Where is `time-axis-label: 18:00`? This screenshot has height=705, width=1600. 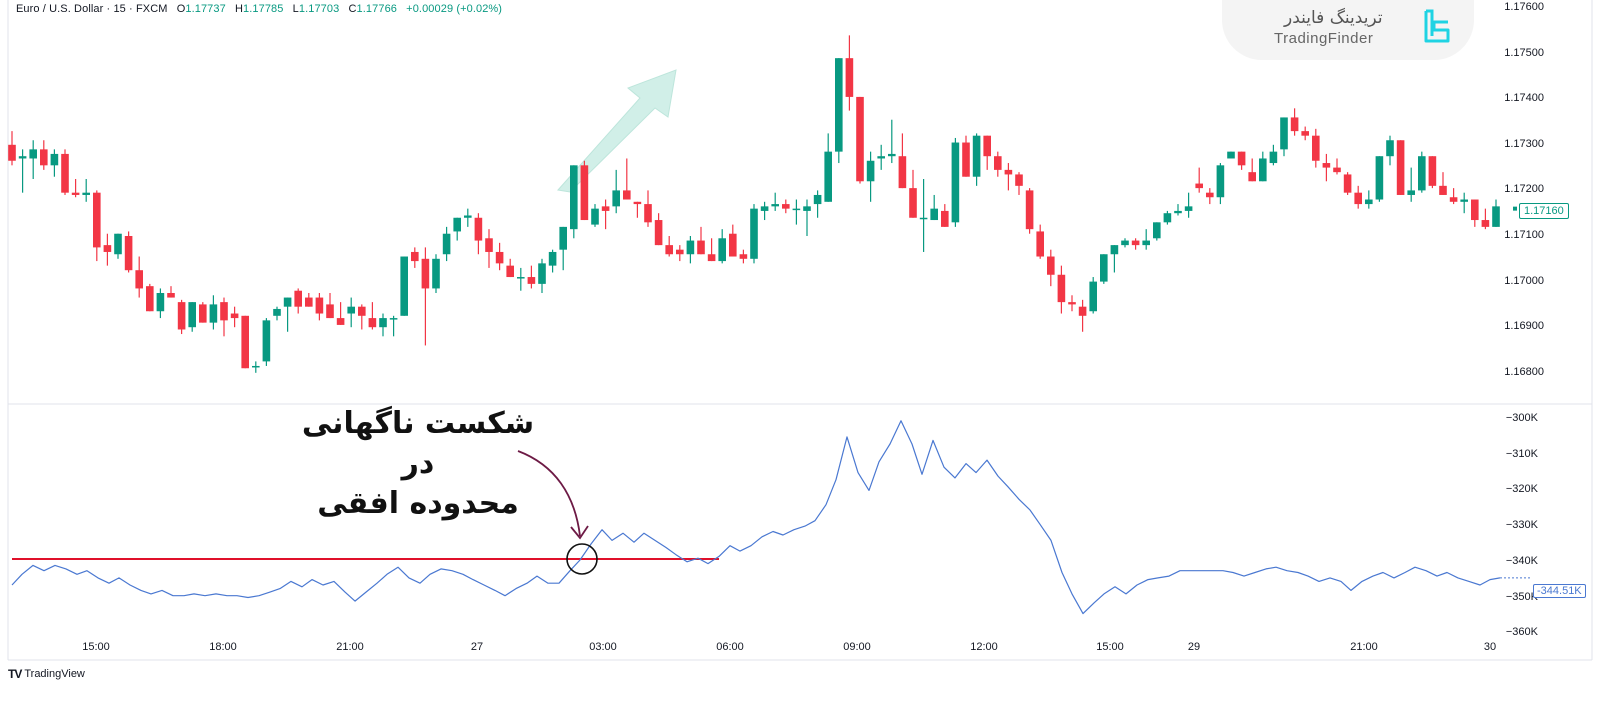 time-axis-label: 18:00 is located at coordinates (223, 647).